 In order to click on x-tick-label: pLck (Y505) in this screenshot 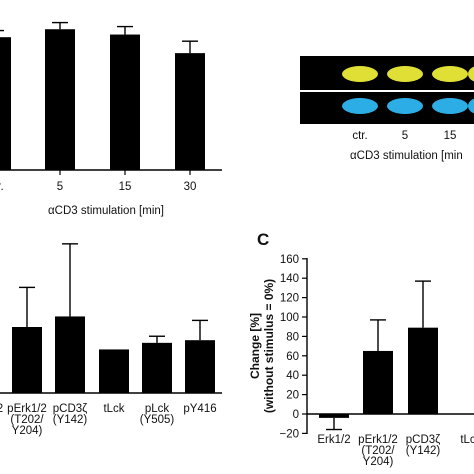, I will do `click(157, 414)`.